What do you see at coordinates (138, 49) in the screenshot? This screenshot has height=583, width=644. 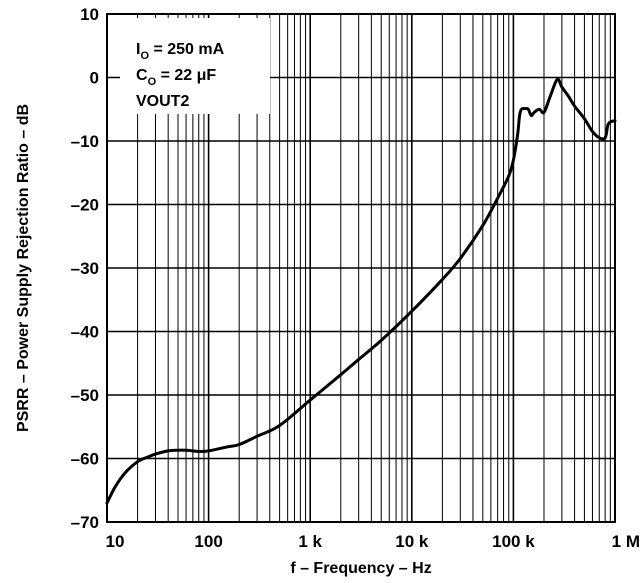 I see `annotation-line: I` at bounding box center [138, 49].